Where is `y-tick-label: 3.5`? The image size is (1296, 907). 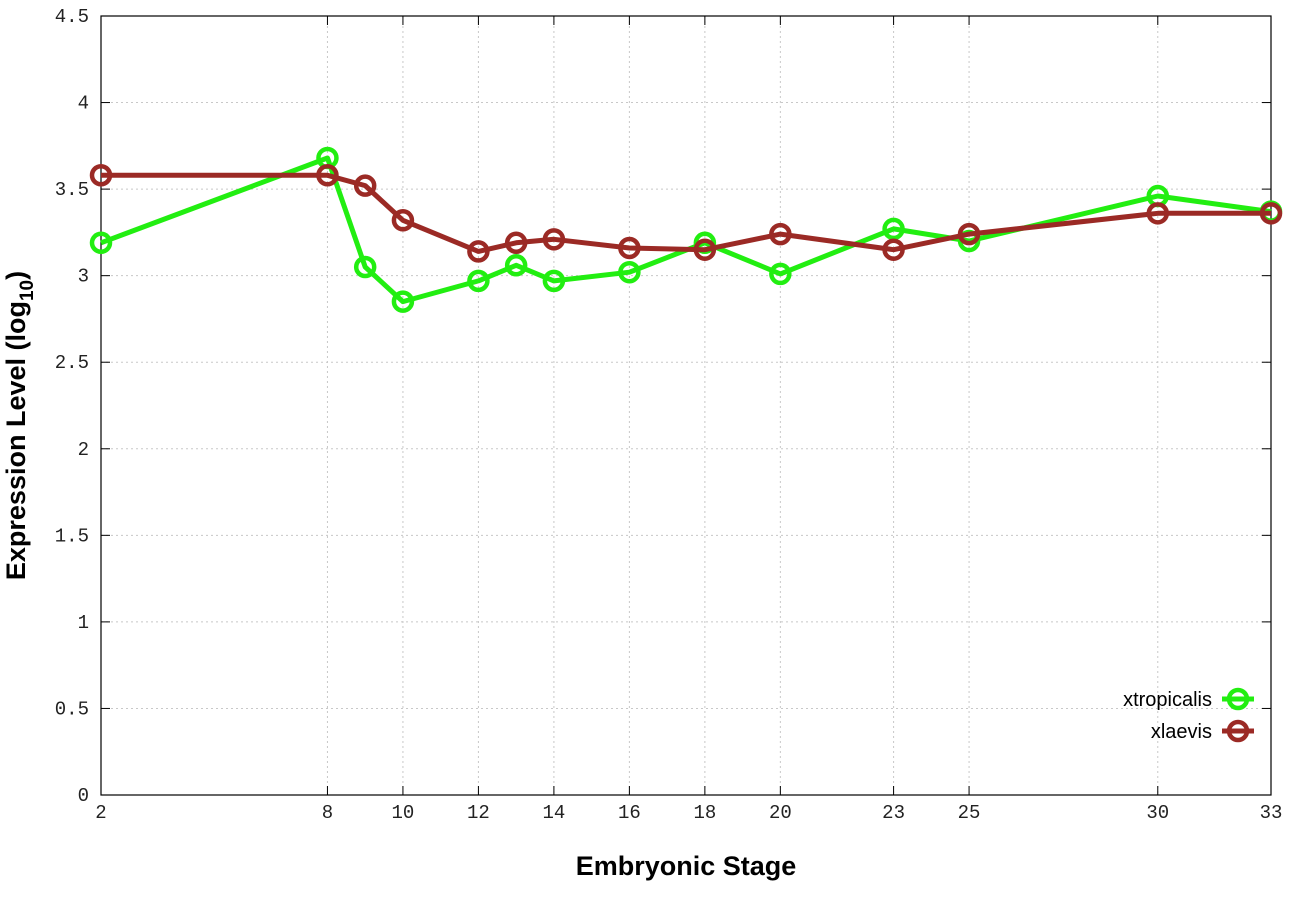 y-tick-label: 3.5 is located at coordinates (72, 190).